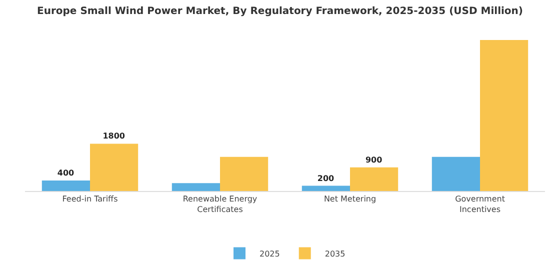 The image size is (560, 280). I want to click on data-label: 900, so click(374, 159).